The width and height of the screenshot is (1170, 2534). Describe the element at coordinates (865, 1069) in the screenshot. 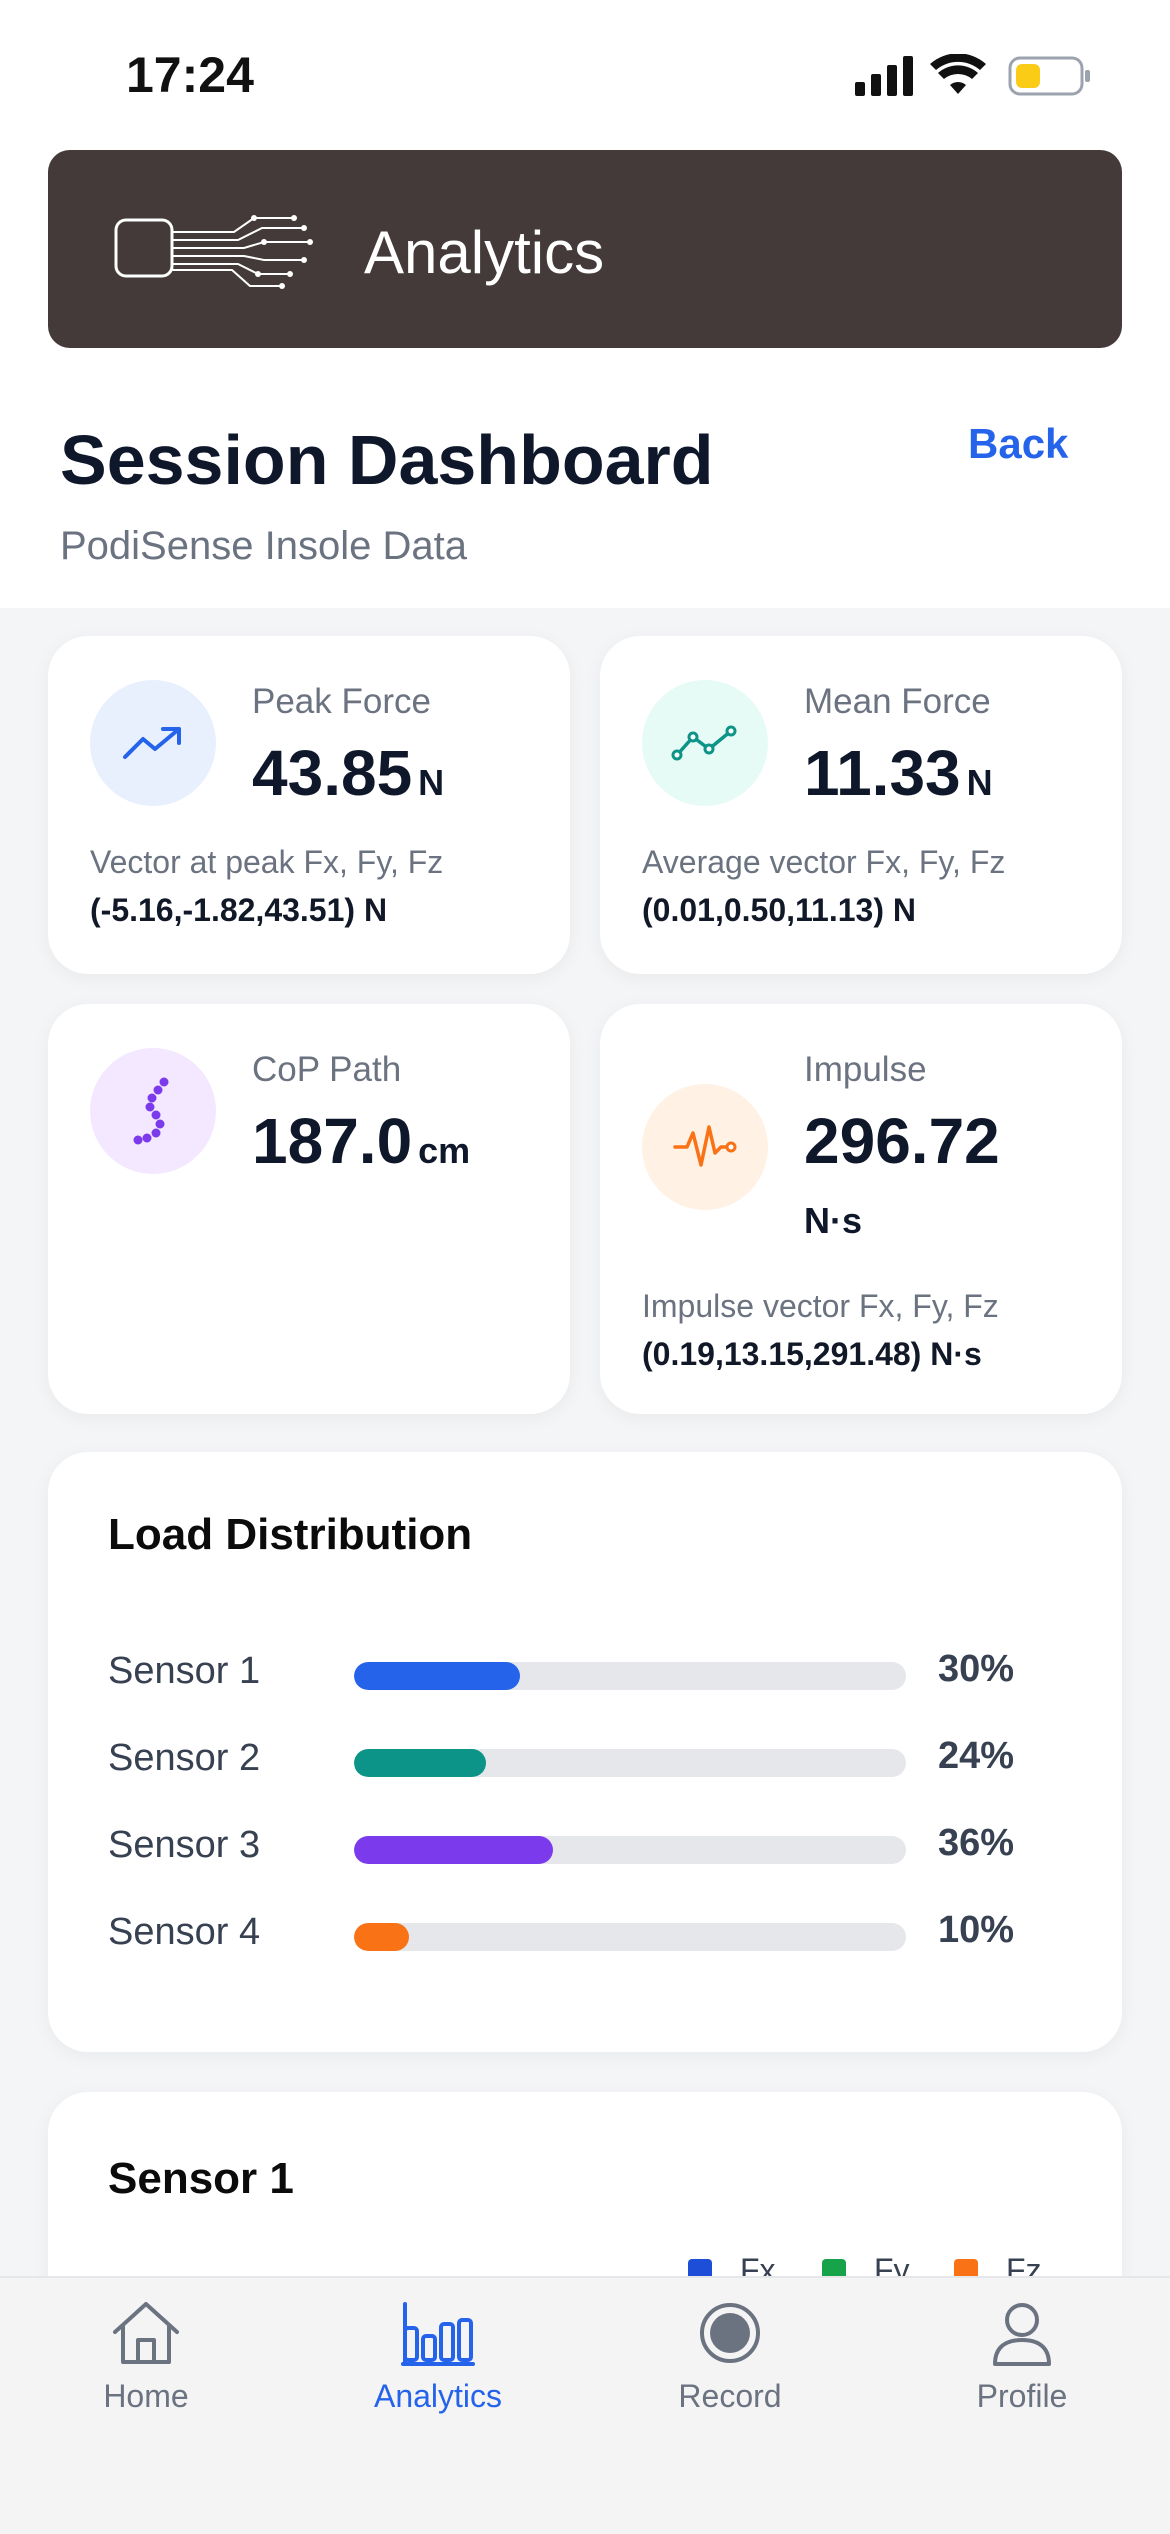

I see `impulse-label: Impulse` at that location.